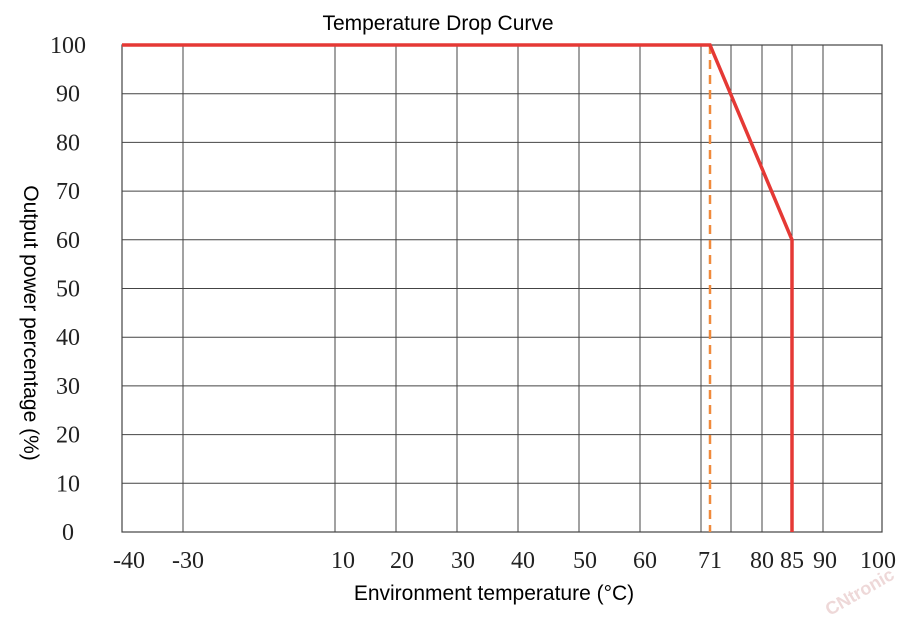 Image resolution: width=906 pixels, height=621 pixels. What do you see at coordinates (762, 561) in the screenshot?
I see `x-tick-label: 80` at bounding box center [762, 561].